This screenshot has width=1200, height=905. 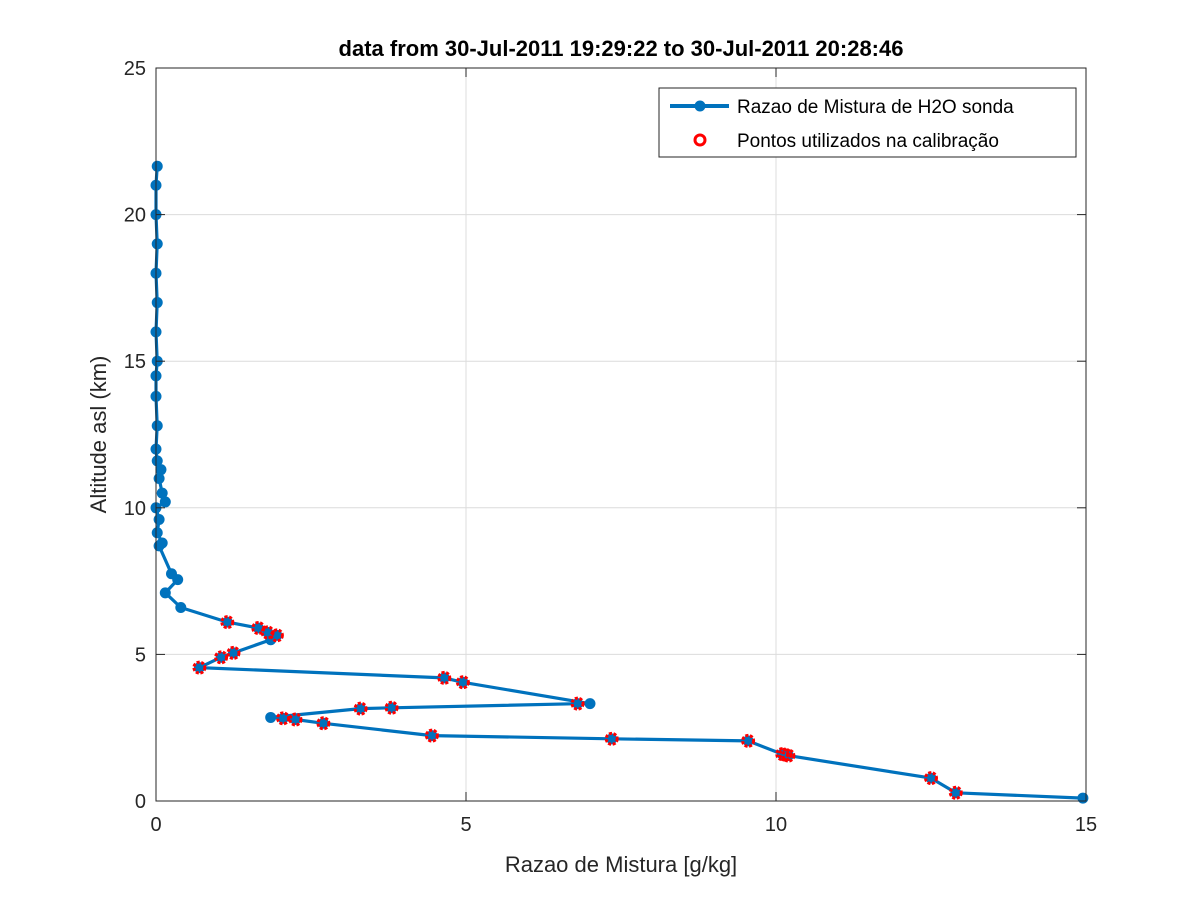 I want to click on legend-entry-calibration: Pontos utilizados na calibração, so click(x=868, y=141).